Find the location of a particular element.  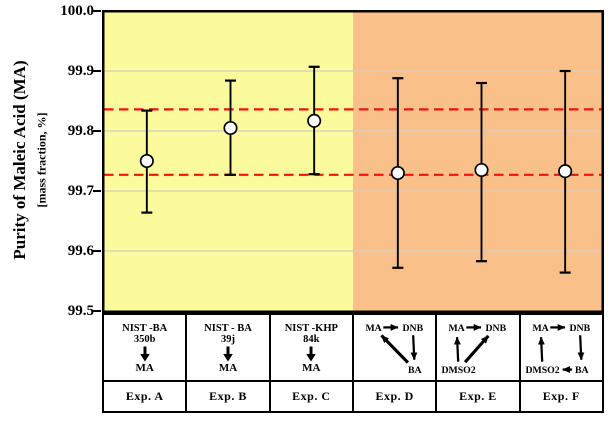

data-point-exp-b is located at coordinates (230, 127).